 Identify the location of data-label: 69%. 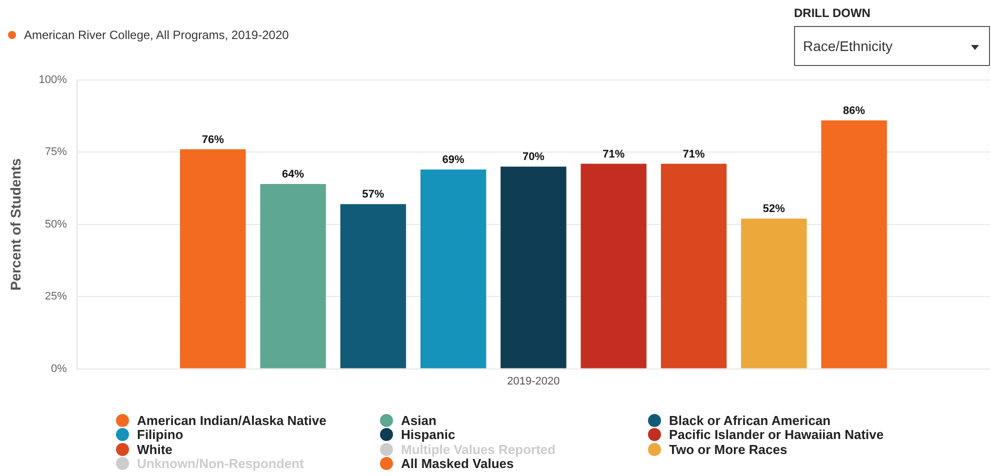
(453, 160).